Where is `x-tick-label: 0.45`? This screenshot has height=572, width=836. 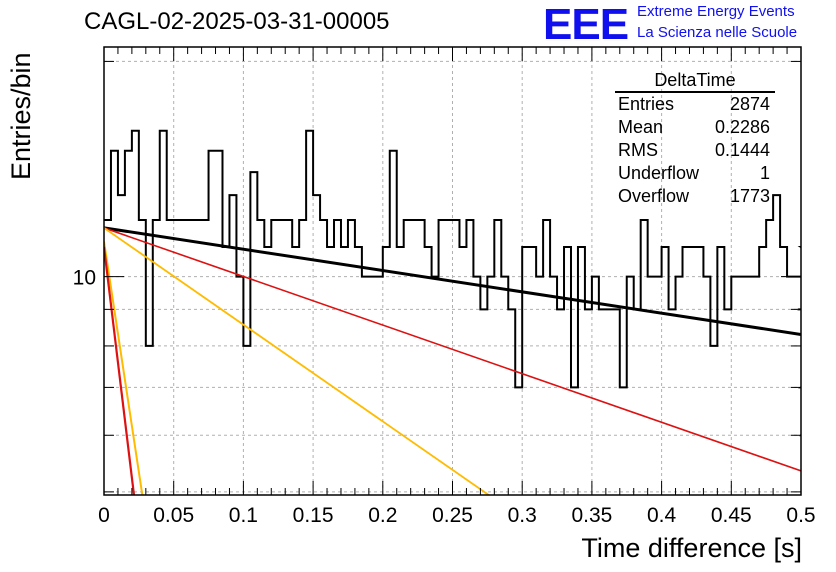 x-tick-label: 0.45 is located at coordinates (731, 515).